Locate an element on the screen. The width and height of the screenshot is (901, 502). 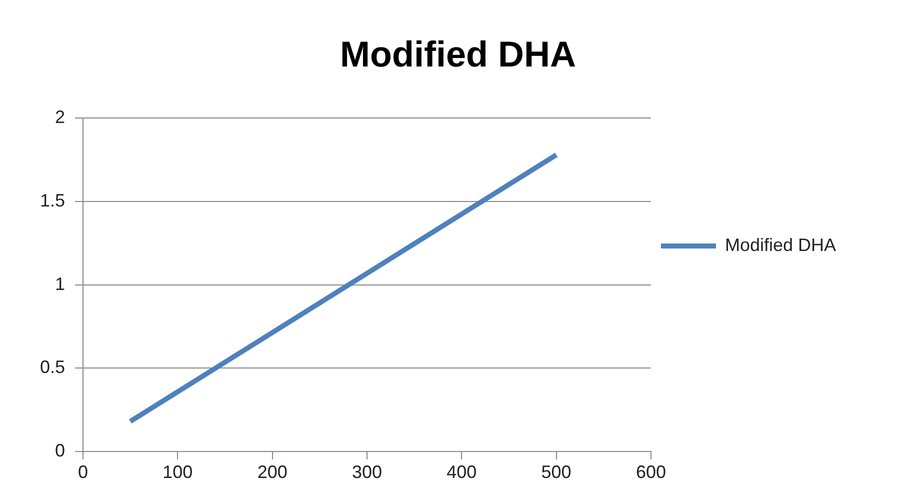
y-tick-label: 0.5 is located at coordinates (53, 367).